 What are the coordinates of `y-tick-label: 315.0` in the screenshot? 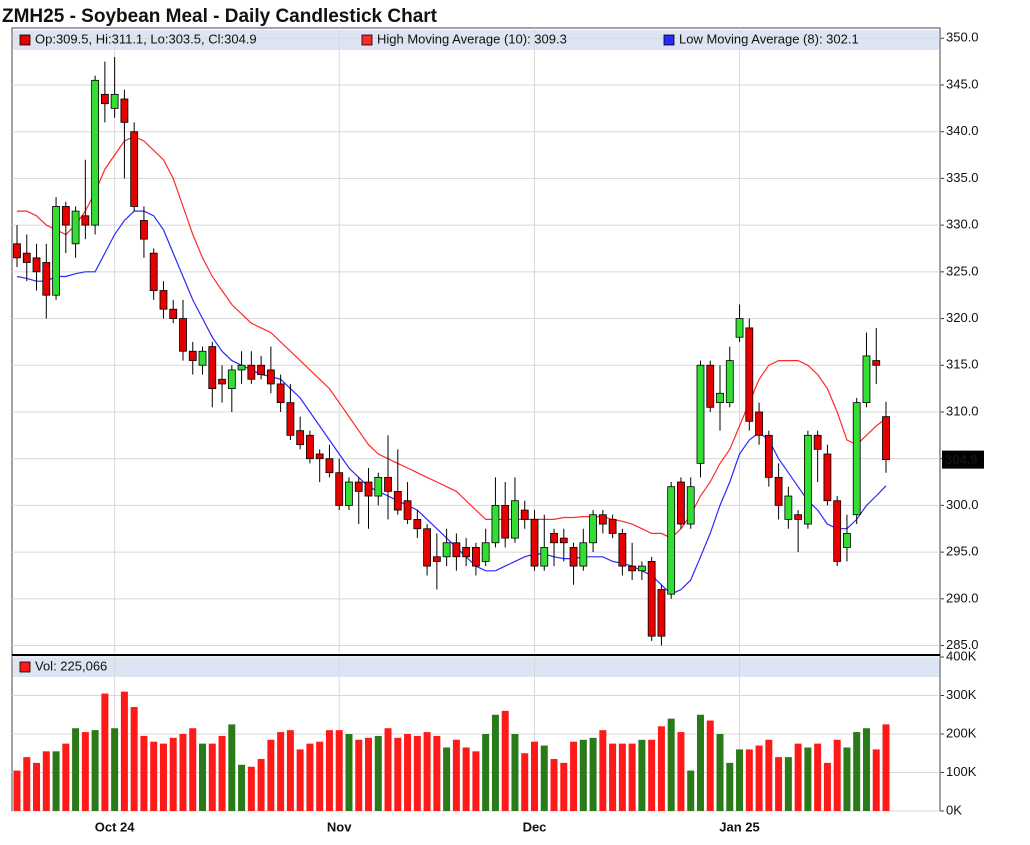 It's located at (962, 364).